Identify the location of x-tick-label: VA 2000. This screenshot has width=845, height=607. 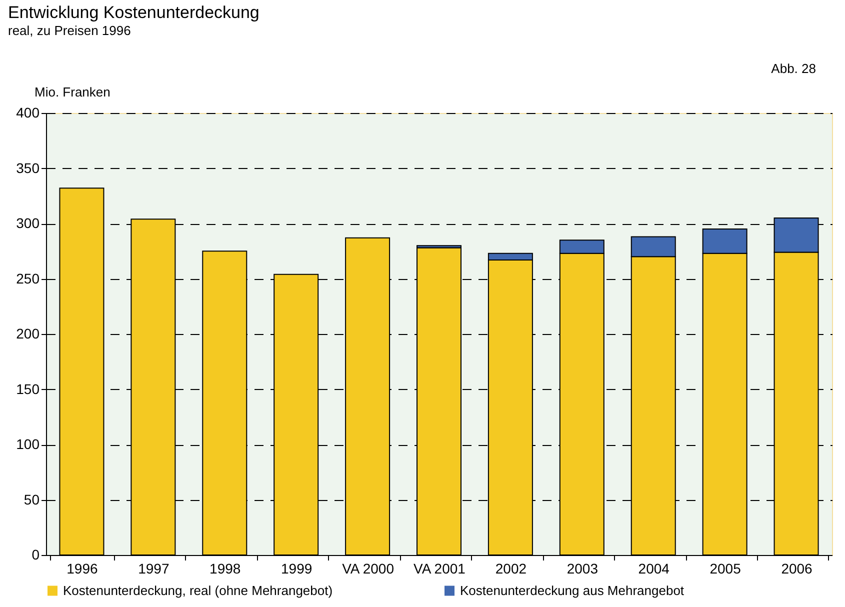
(368, 568).